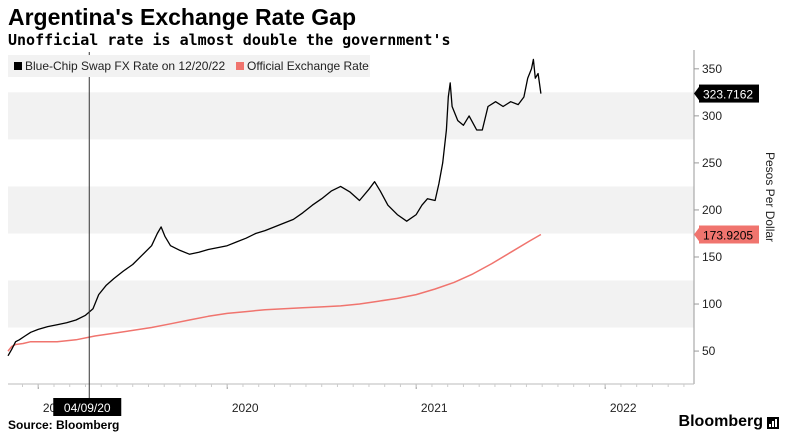 The width and height of the screenshot is (787, 438). I want to click on last-value-text: 323.7162, so click(728, 95).